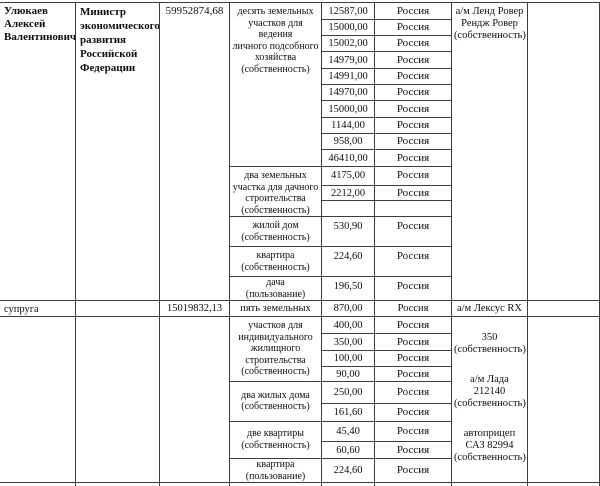 This screenshot has height=486, width=600. I want to click on area-cell: 15002,00, so click(348, 43).